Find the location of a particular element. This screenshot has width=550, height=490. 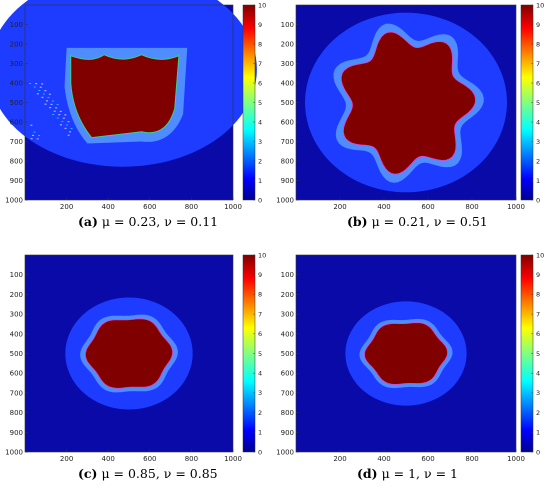

caption-a: (a) μ = 0.23, ν = 0.11 is located at coordinates (148, 221).